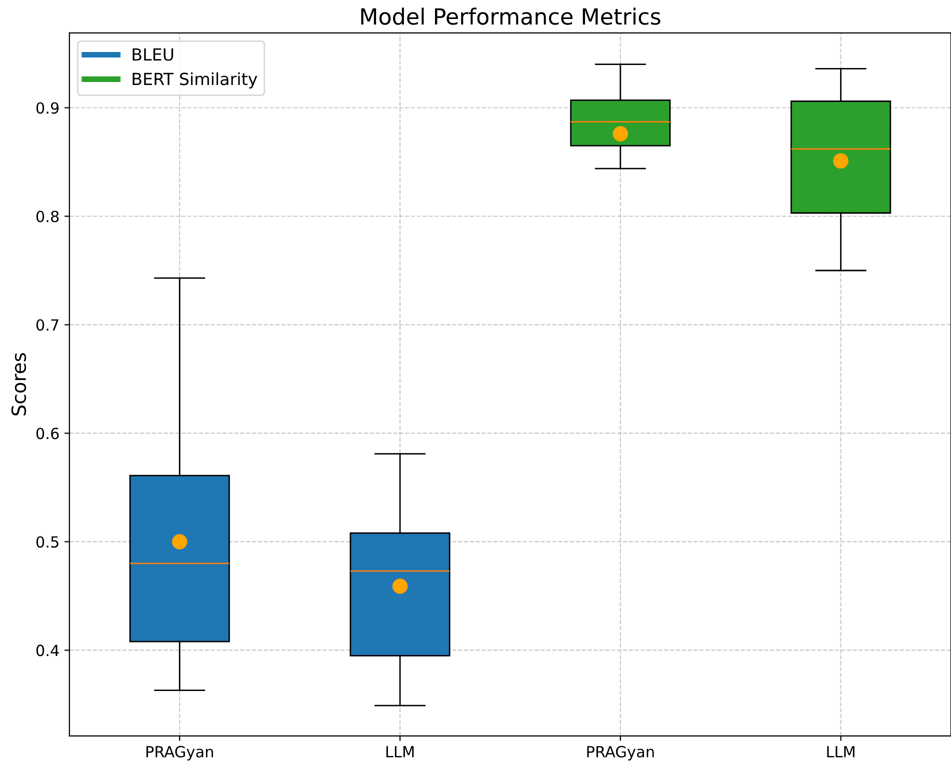 The image size is (951, 765). Describe the element at coordinates (510, 16) in the screenshot. I see `chart-title: Model Performance Metrics` at that location.